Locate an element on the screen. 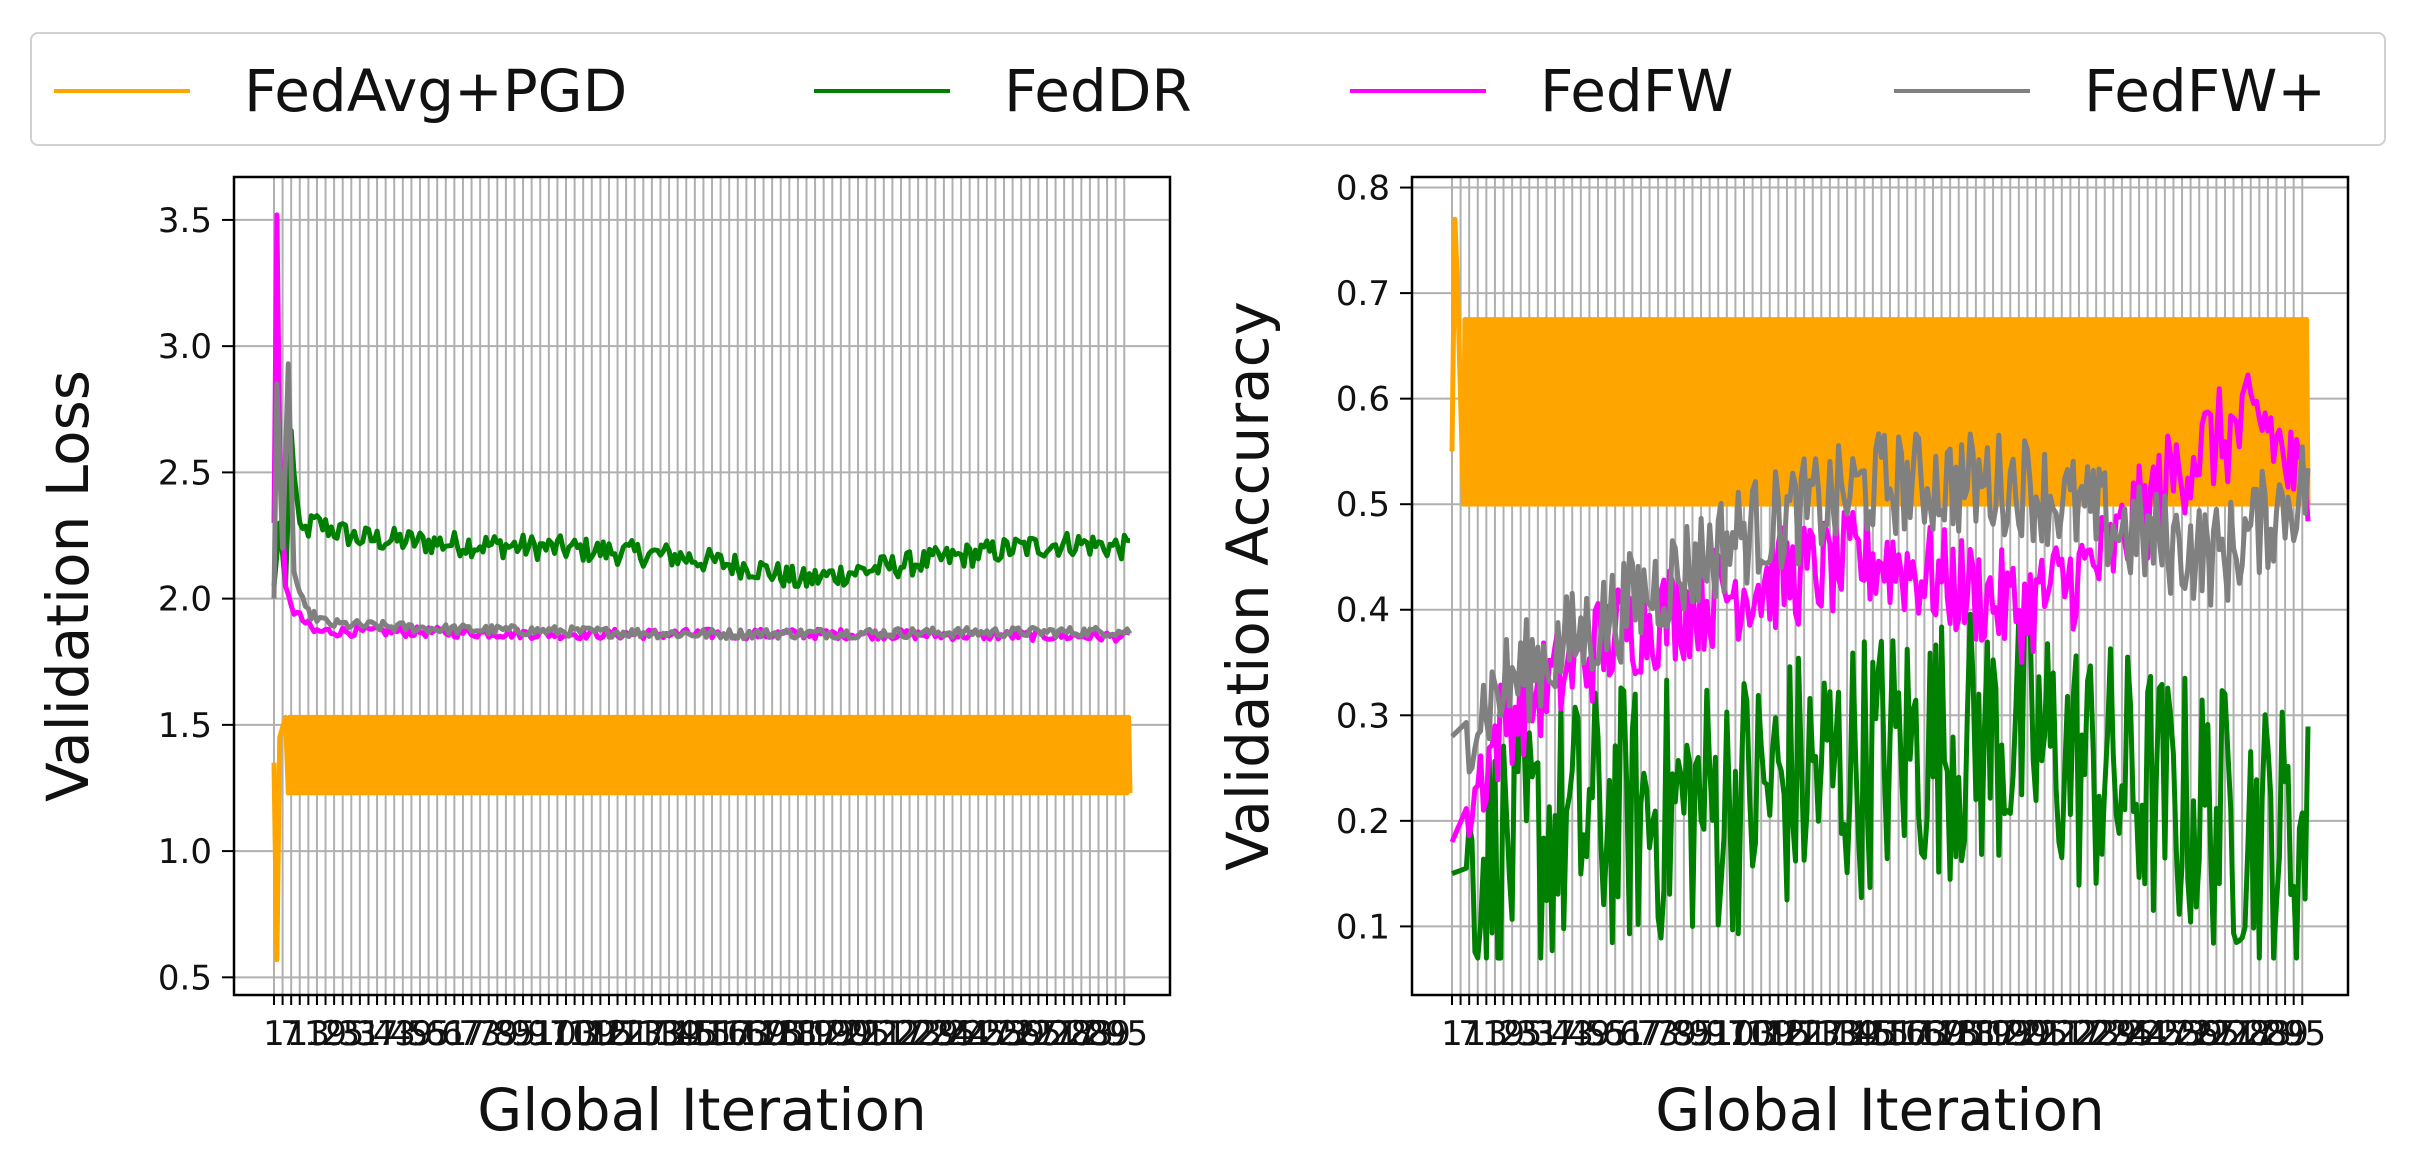 The width and height of the screenshot is (2415, 1174). x-tick-label: 79 is located at coordinates (1675, 1034).